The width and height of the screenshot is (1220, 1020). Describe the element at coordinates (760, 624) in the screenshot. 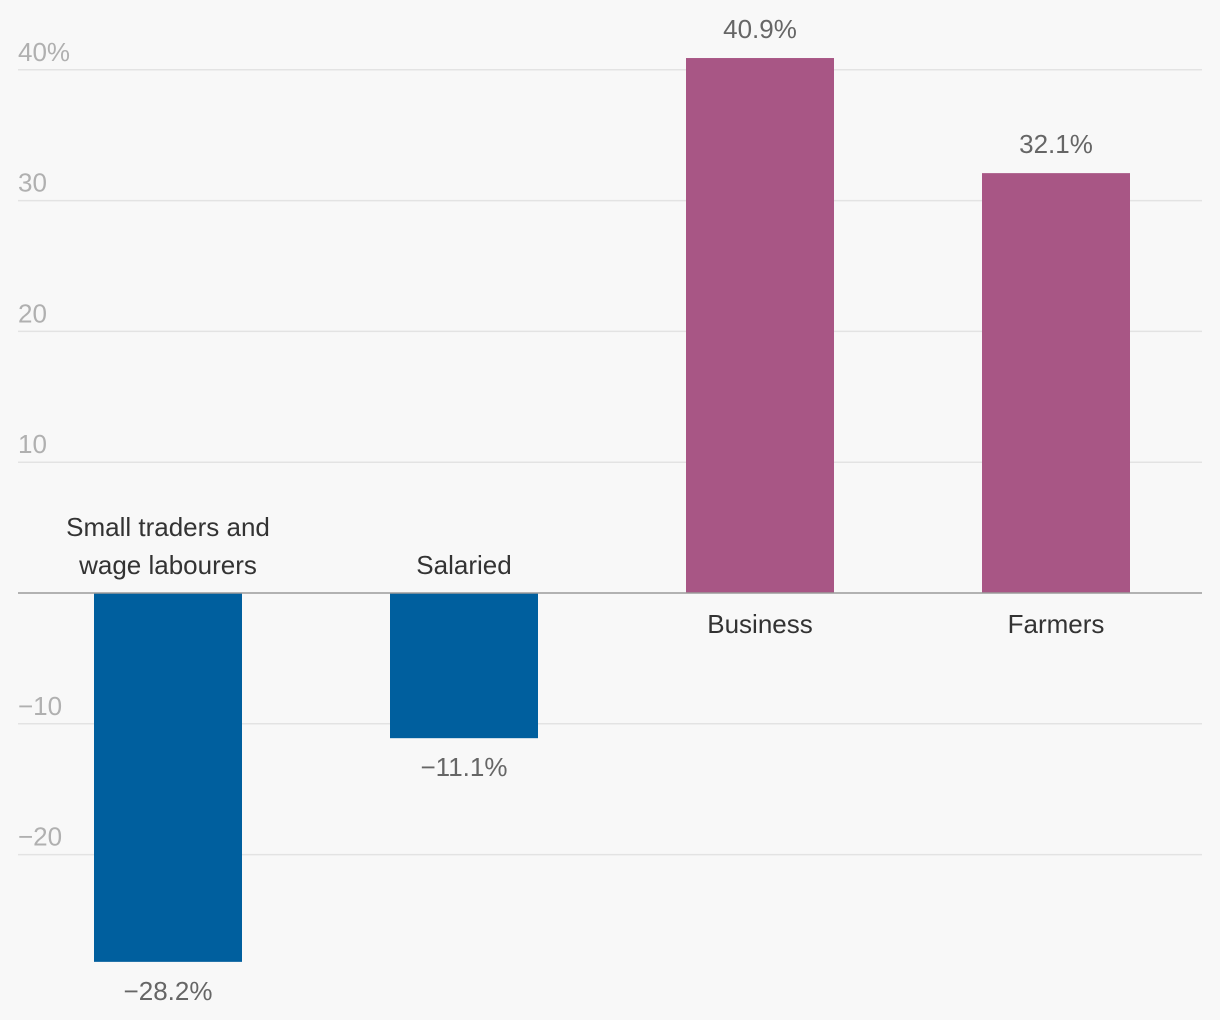

I see `category-label: Business` at that location.